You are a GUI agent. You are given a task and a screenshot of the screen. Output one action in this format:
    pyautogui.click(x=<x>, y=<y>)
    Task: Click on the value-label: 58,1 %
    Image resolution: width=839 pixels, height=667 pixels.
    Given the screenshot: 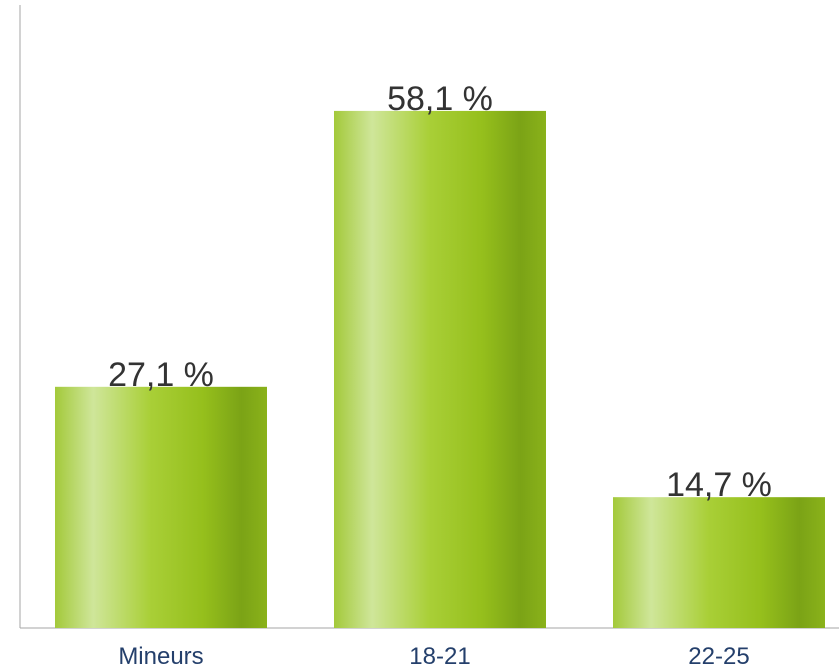 What is the action you would take?
    pyautogui.click(x=440, y=99)
    